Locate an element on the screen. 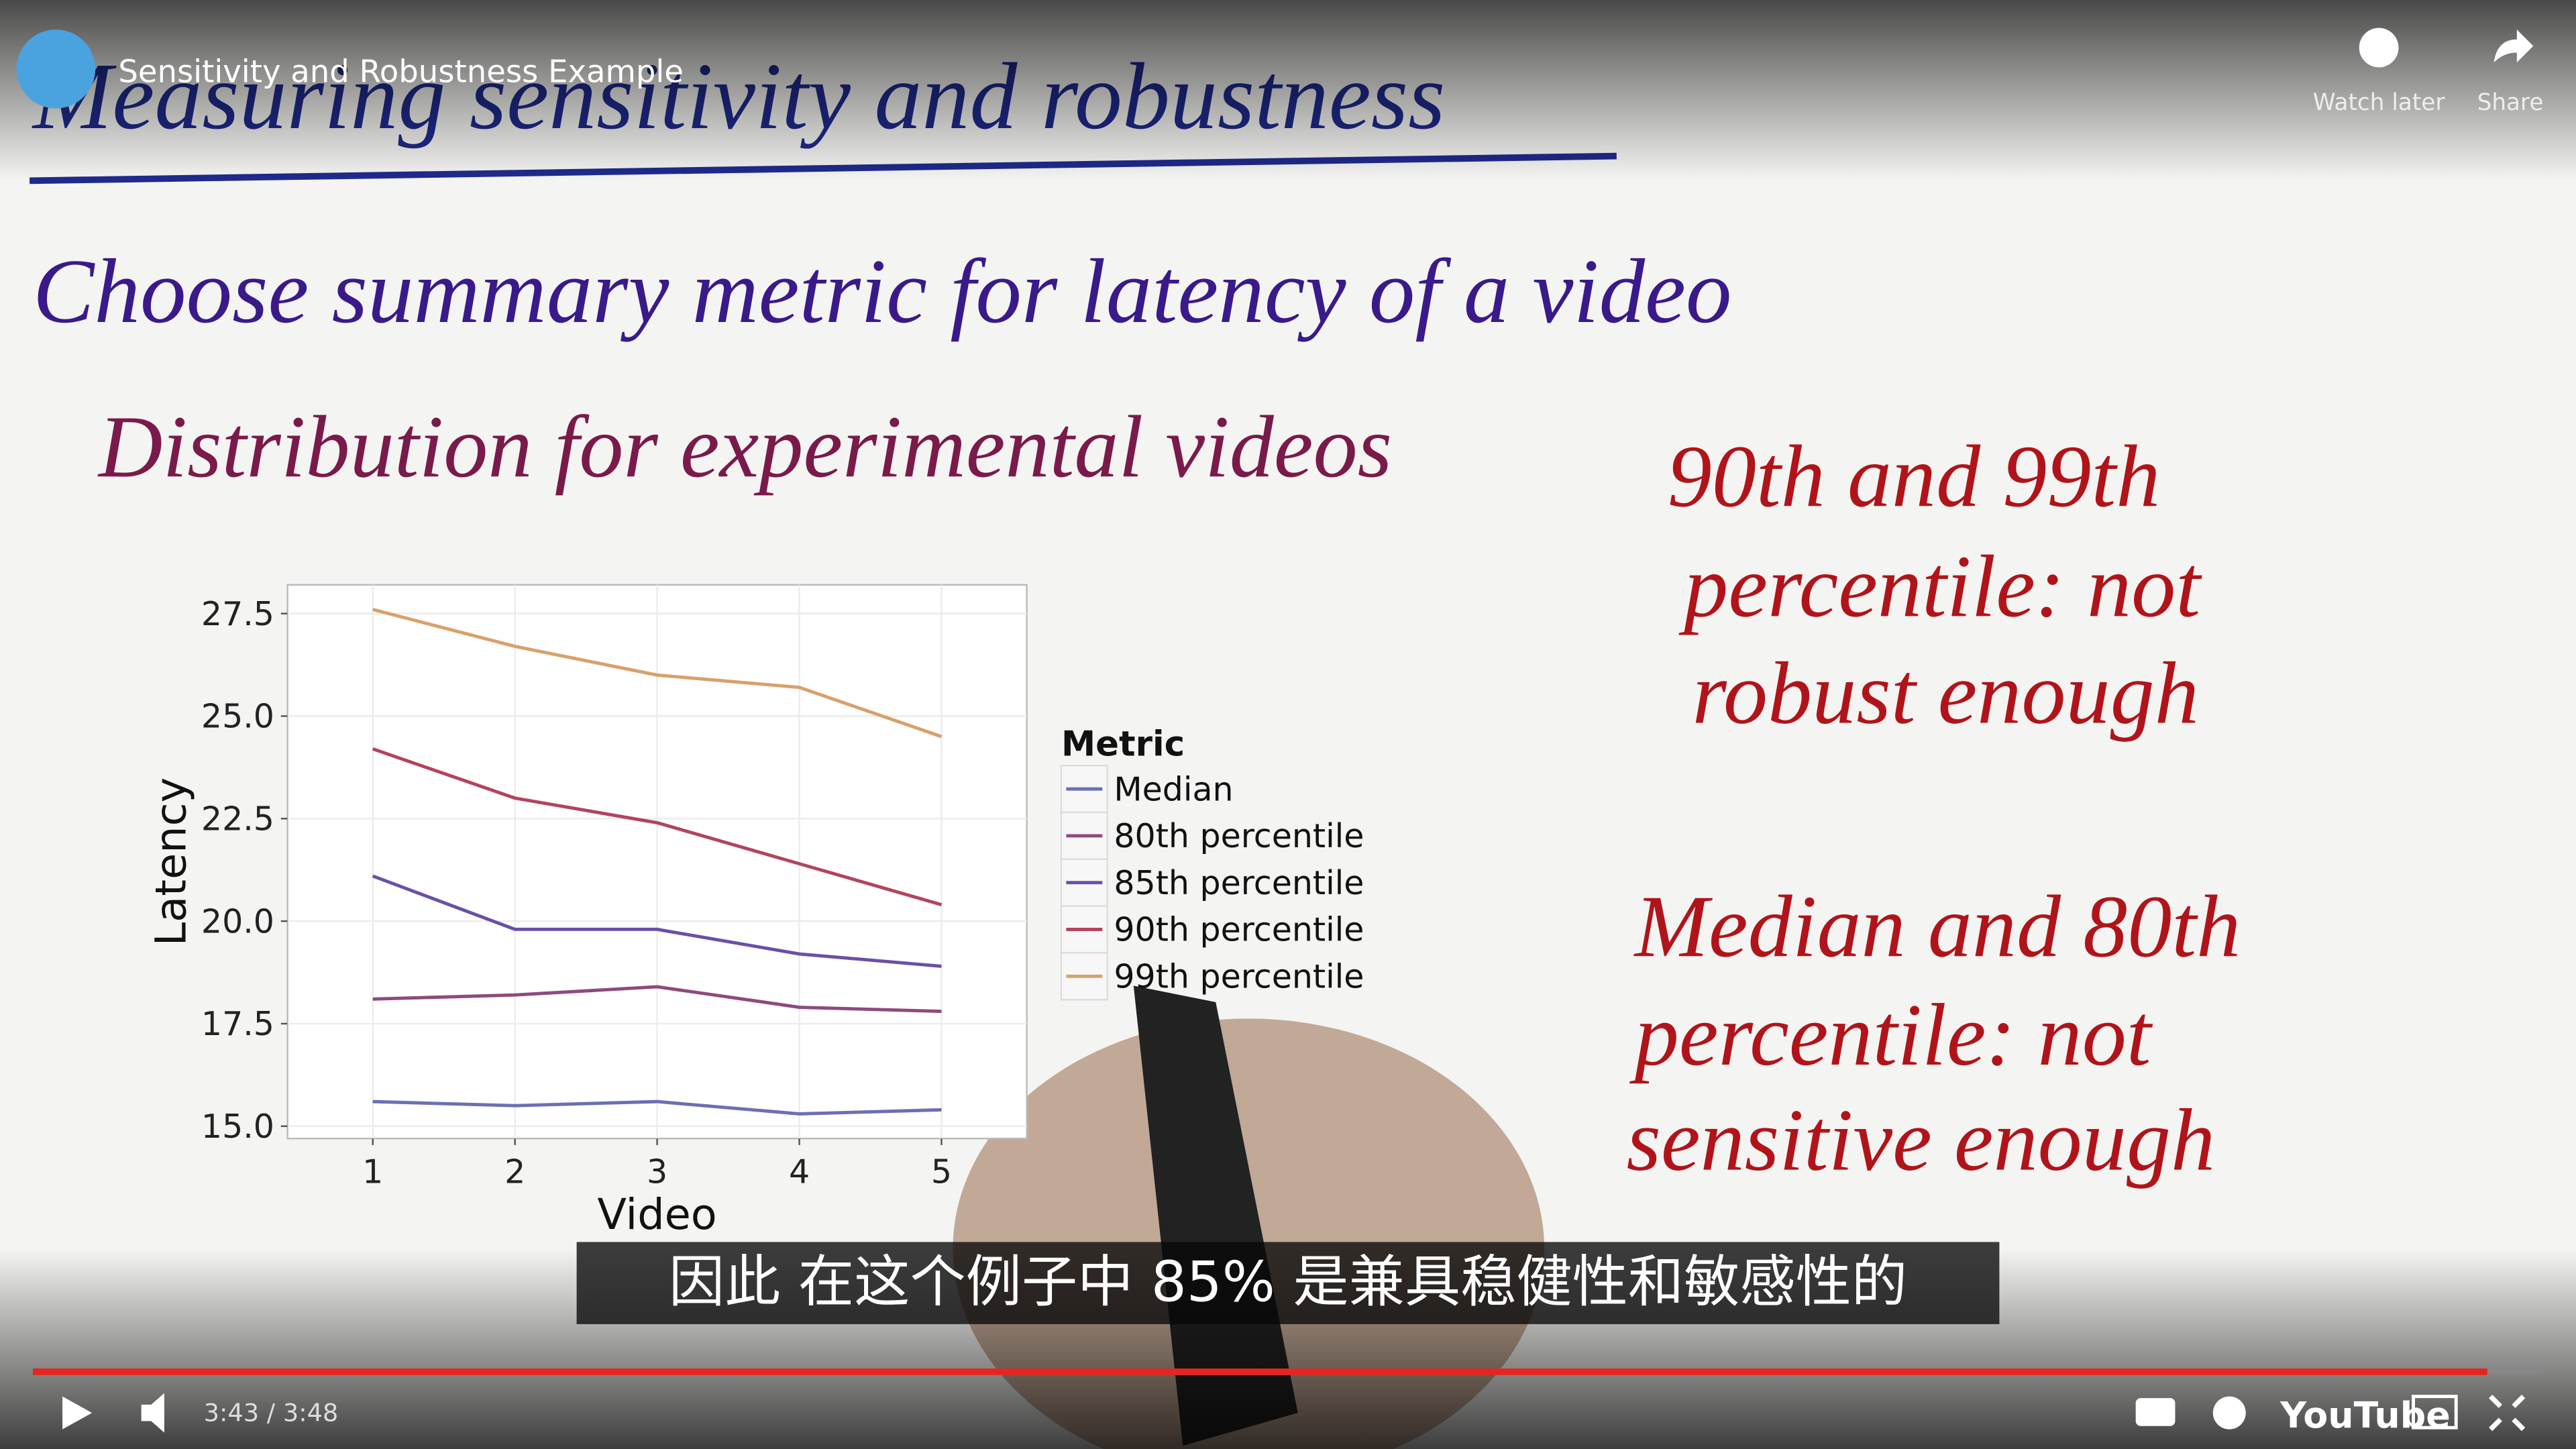 The height and width of the screenshot is (1449, 2576). subtitle: 因此 在这个例子中 85% 是兼具稳健性和敏感性的 is located at coordinates (1288, 1282).